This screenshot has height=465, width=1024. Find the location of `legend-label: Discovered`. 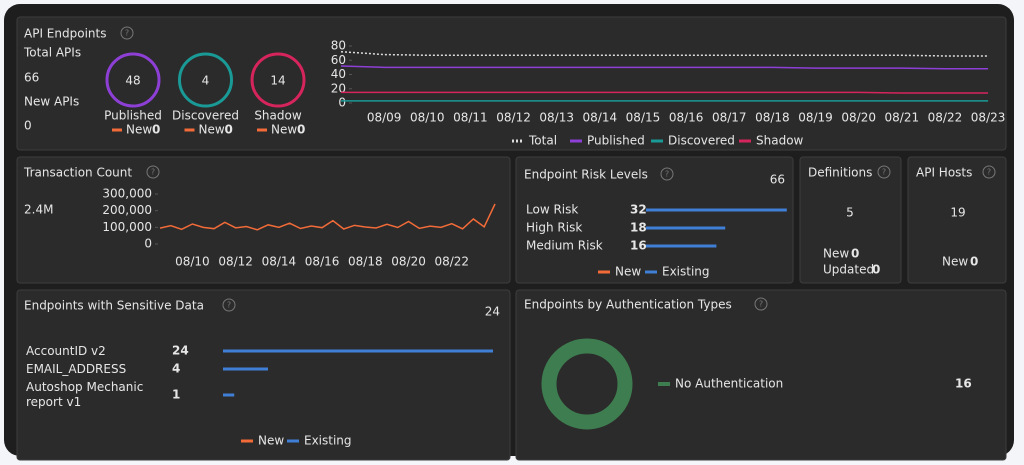

legend-label: Discovered is located at coordinates (701, 141).